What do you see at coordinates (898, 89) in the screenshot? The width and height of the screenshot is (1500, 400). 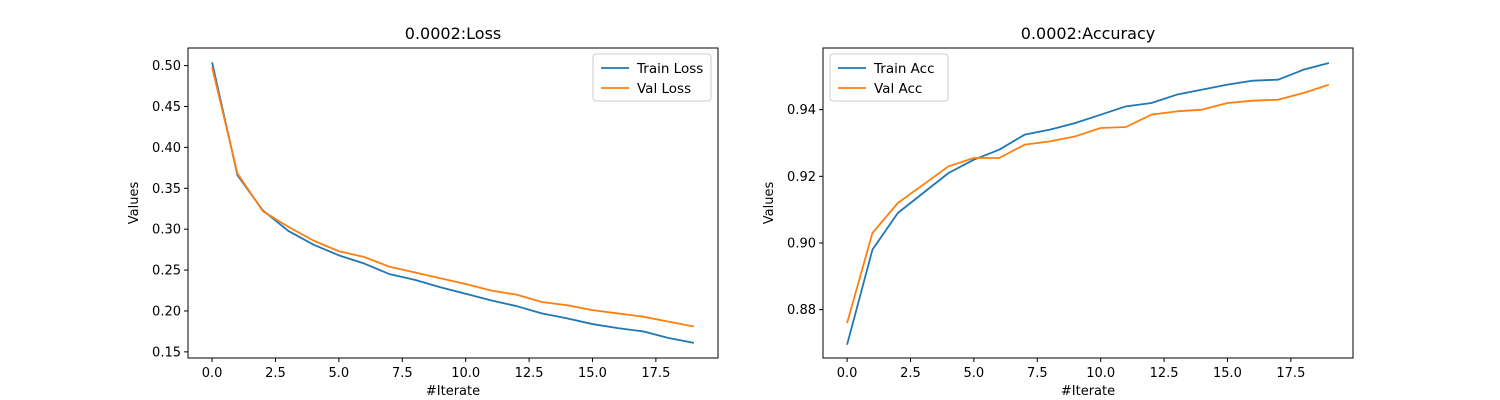 I see `accuracy-legend-label-1: Val Acc` at bounding box center [898, 89].